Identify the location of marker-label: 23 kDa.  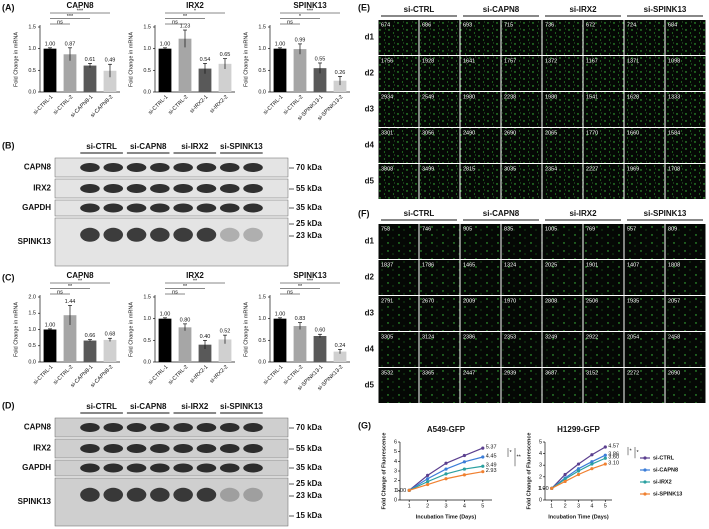
(309, 495).